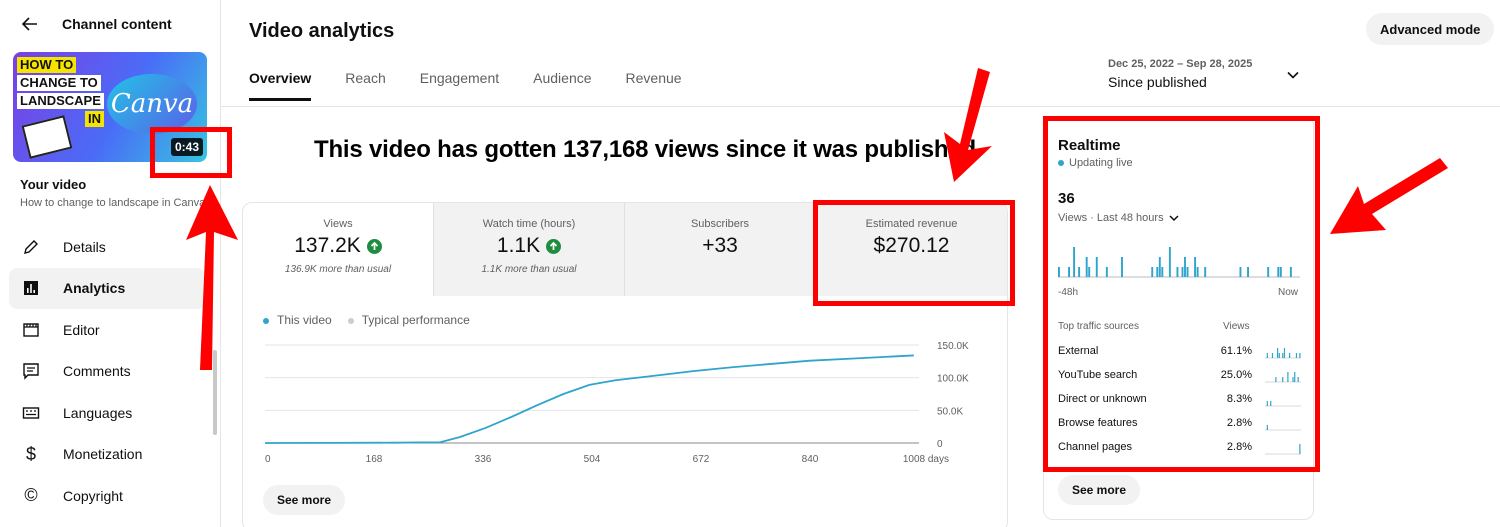 This screenshot has height=527, width=1500. Describe the element at coordinates (1179, 425) in the screenshot. I see `traffic-source-row: Browse features 2.8%` at that location.